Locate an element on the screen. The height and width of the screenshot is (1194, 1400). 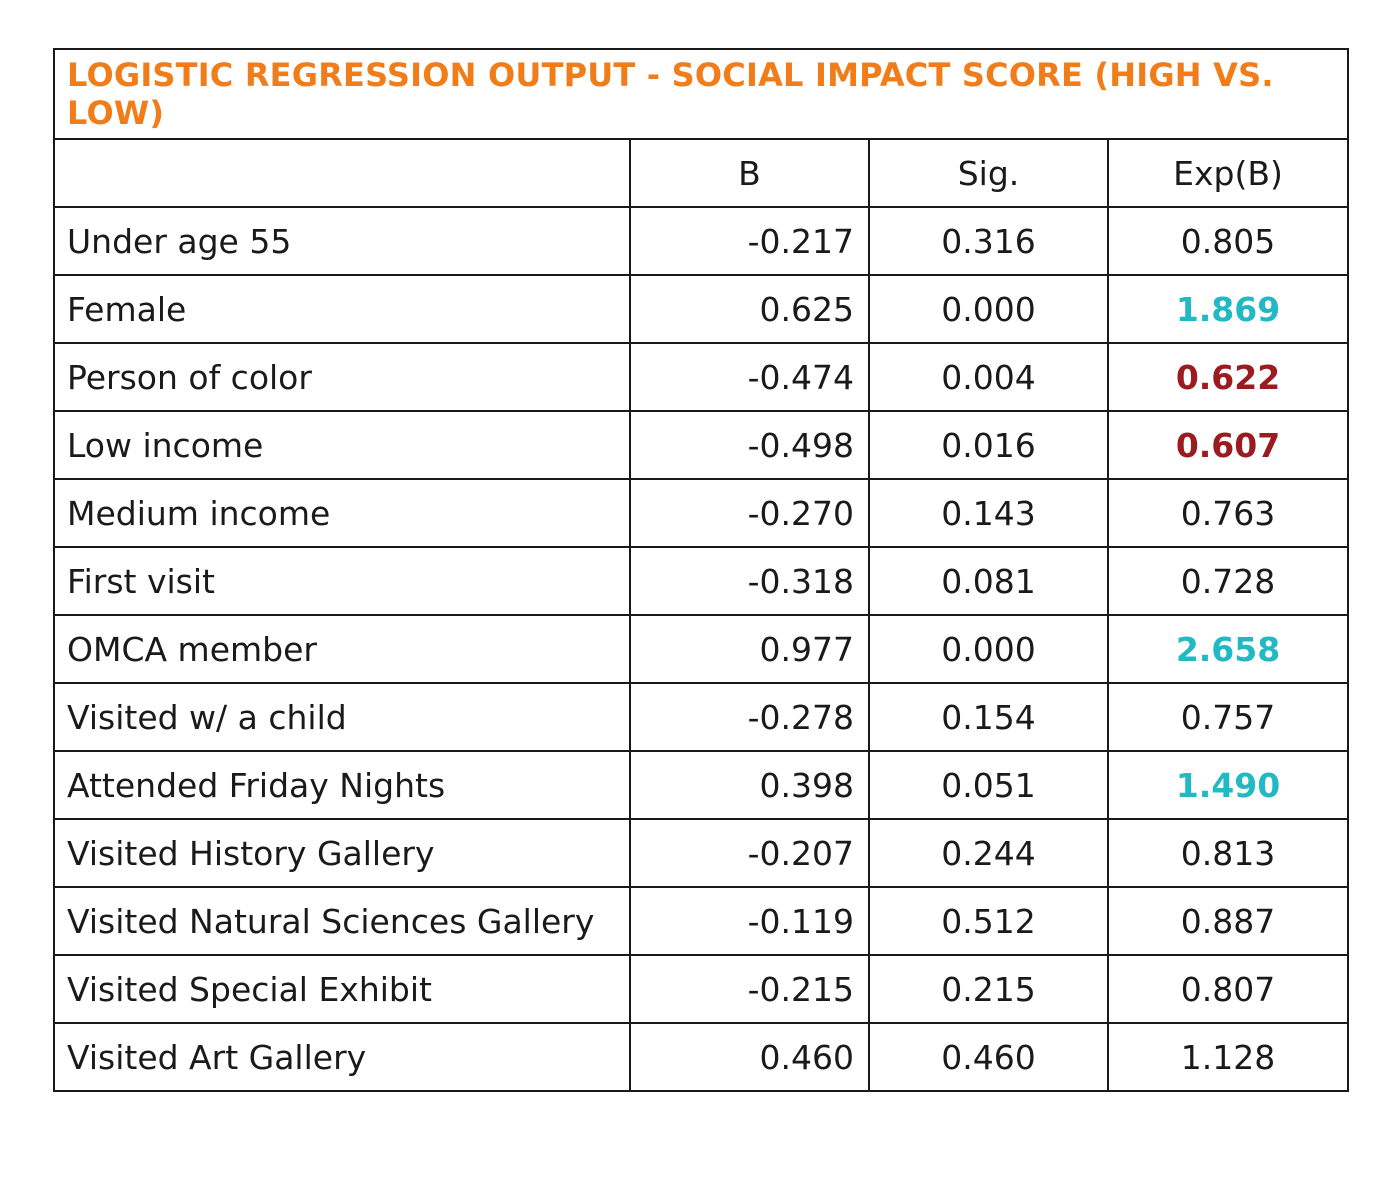
row-label: Visited w/ a child is located at coordinates (342, 717).